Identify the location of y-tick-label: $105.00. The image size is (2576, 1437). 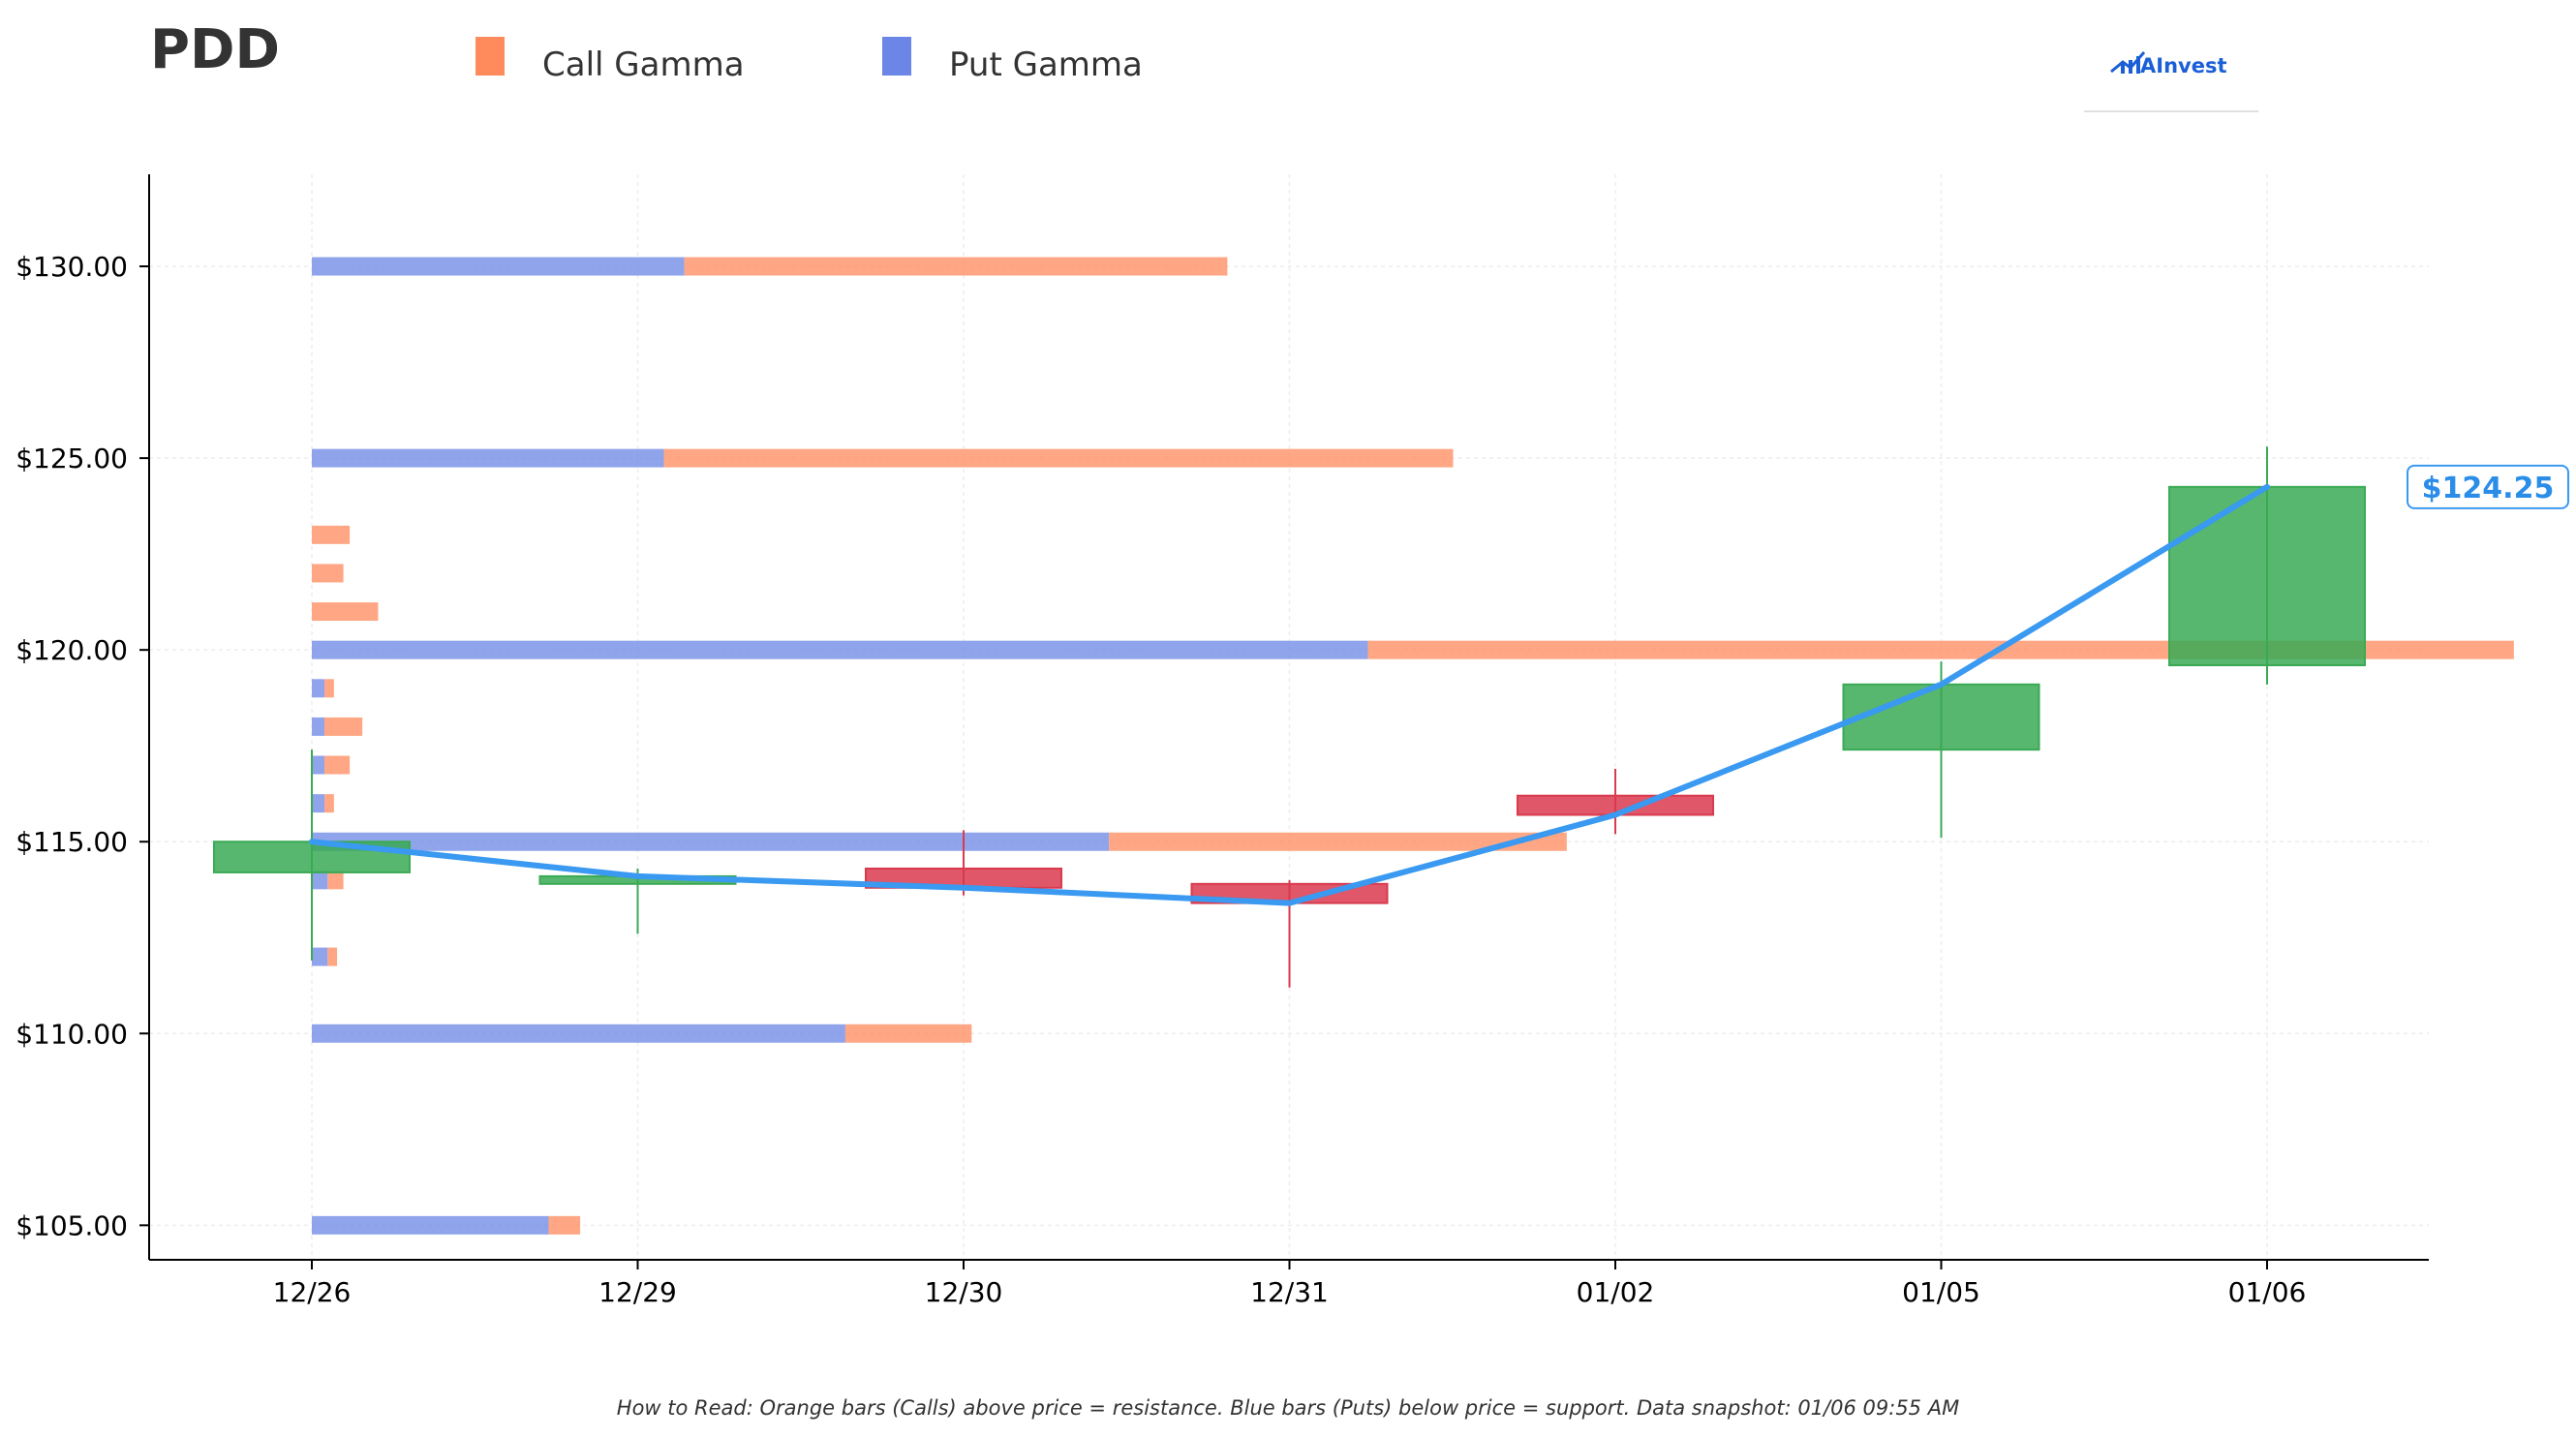
(71, 1225).